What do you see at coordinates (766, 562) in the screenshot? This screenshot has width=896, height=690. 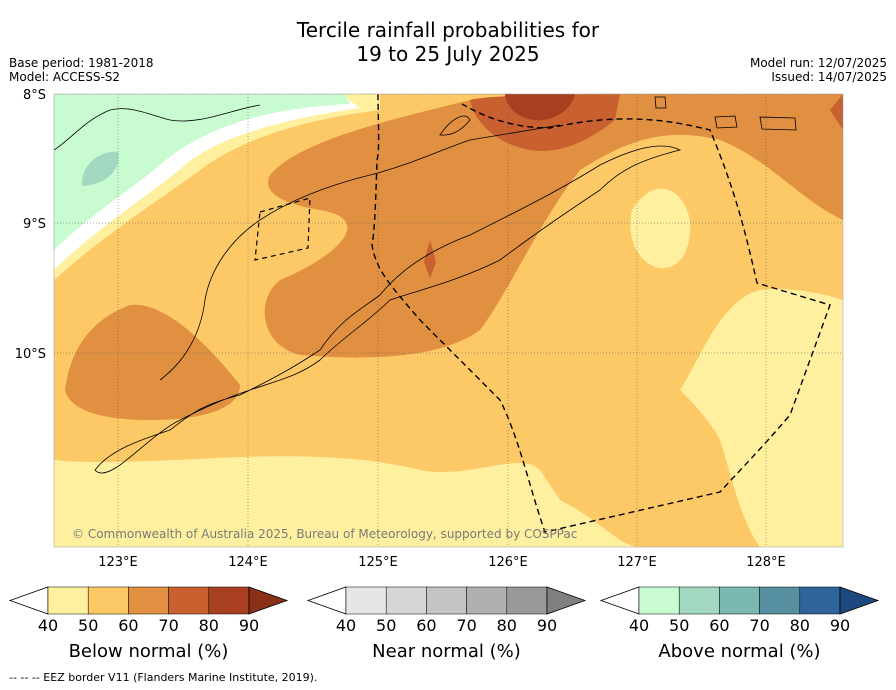 I see `lon-tick: 128°E` at bounding box center [766, 562].